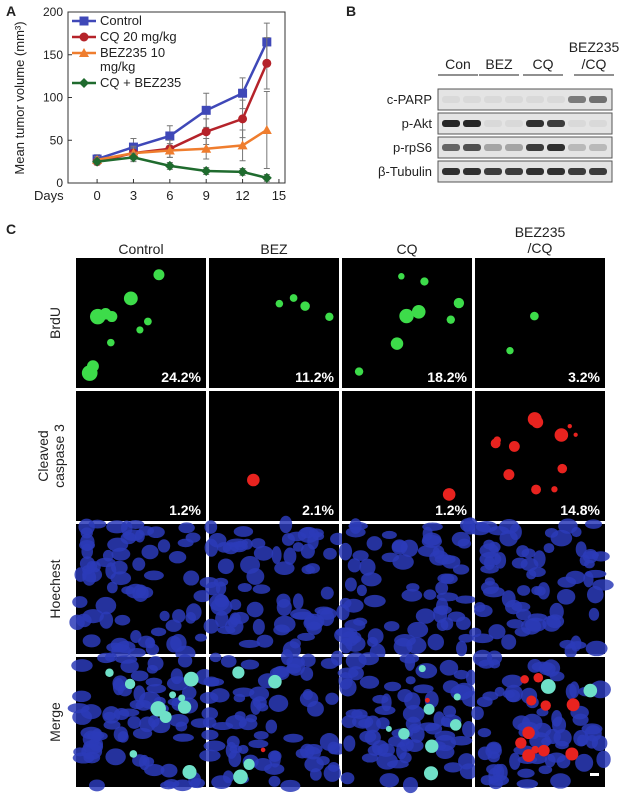 This screenshot has width=624, height=802. What do you see at coordinates (138, 36) in the screenshot?
I see `legend-label: CQ 20 mg/kg` at bounding box center [138, 36].